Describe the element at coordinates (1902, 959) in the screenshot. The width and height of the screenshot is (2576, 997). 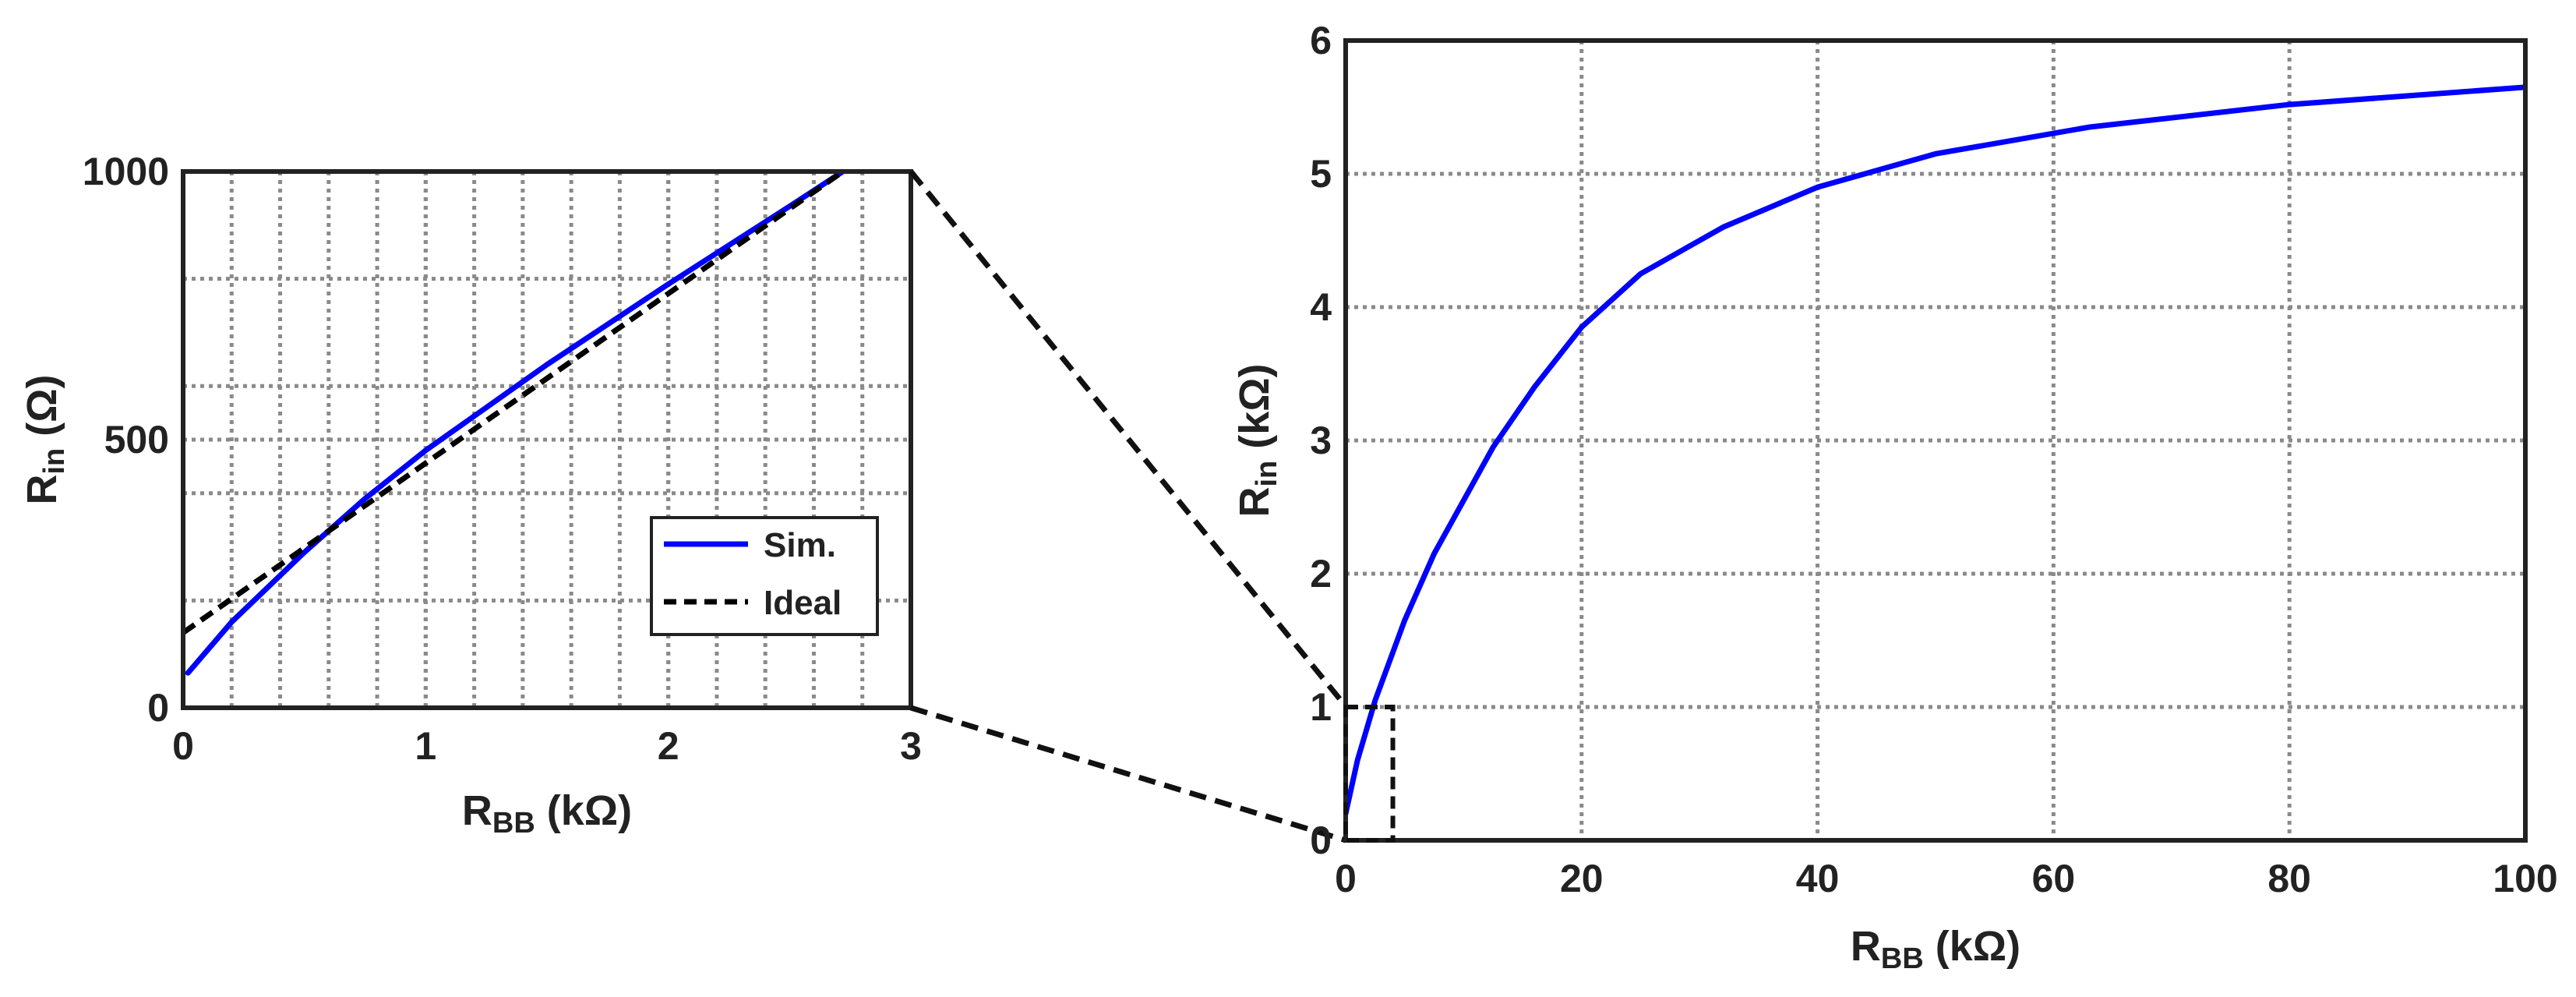
I see `main-x-label-sub: BB` at that location.